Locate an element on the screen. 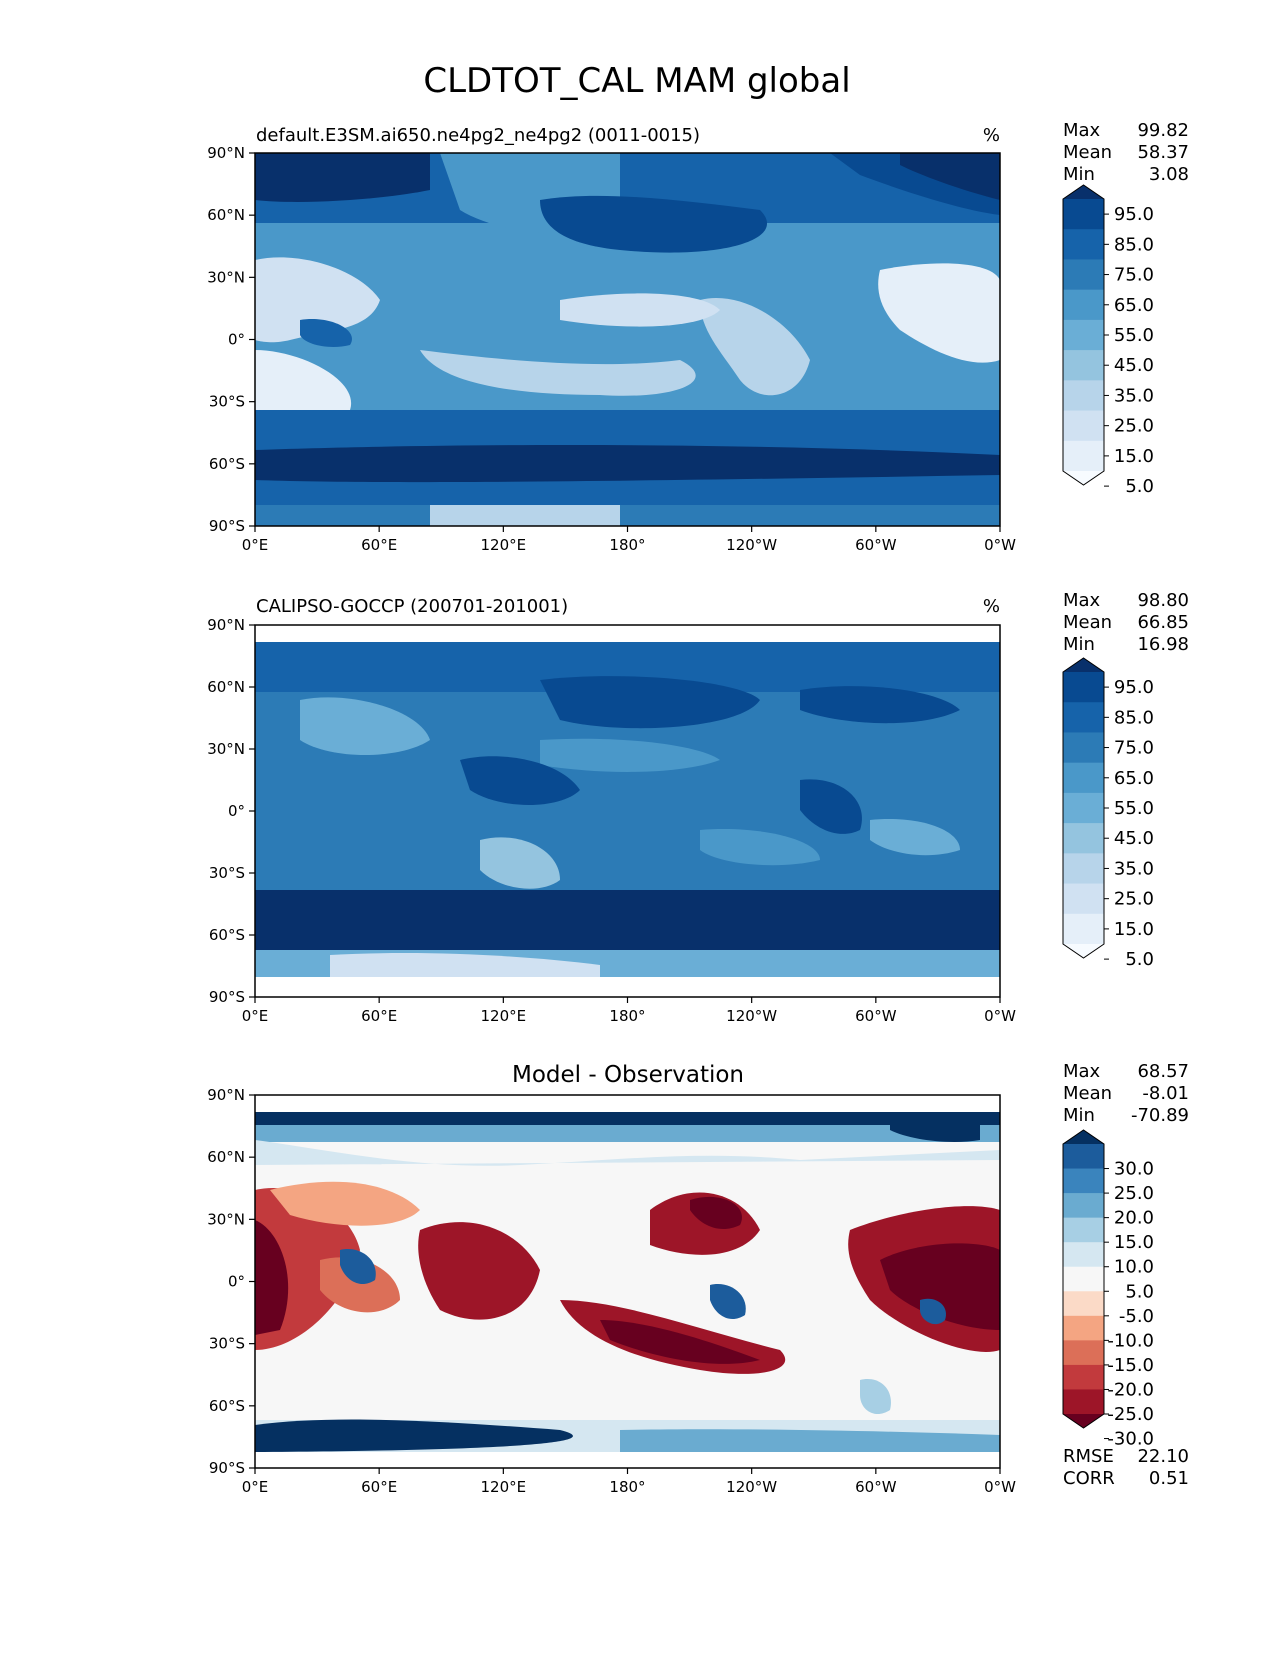  colorbar-tick-label: 45.0 is located at coordinates (1134, 365).